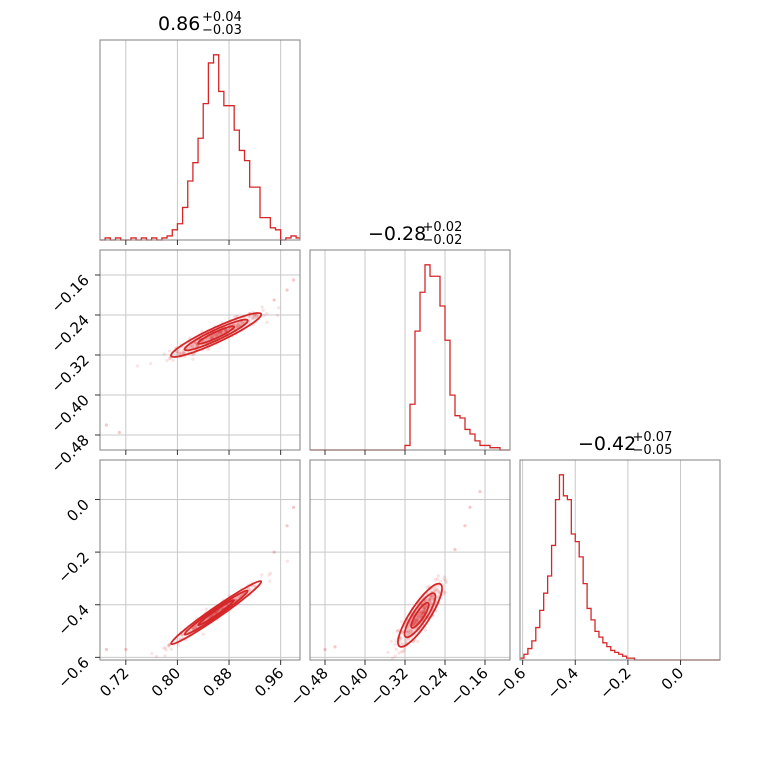 This screenshot has height=760, width=760. I want to click on y-tick-label: −0.16, so click(70, 293).